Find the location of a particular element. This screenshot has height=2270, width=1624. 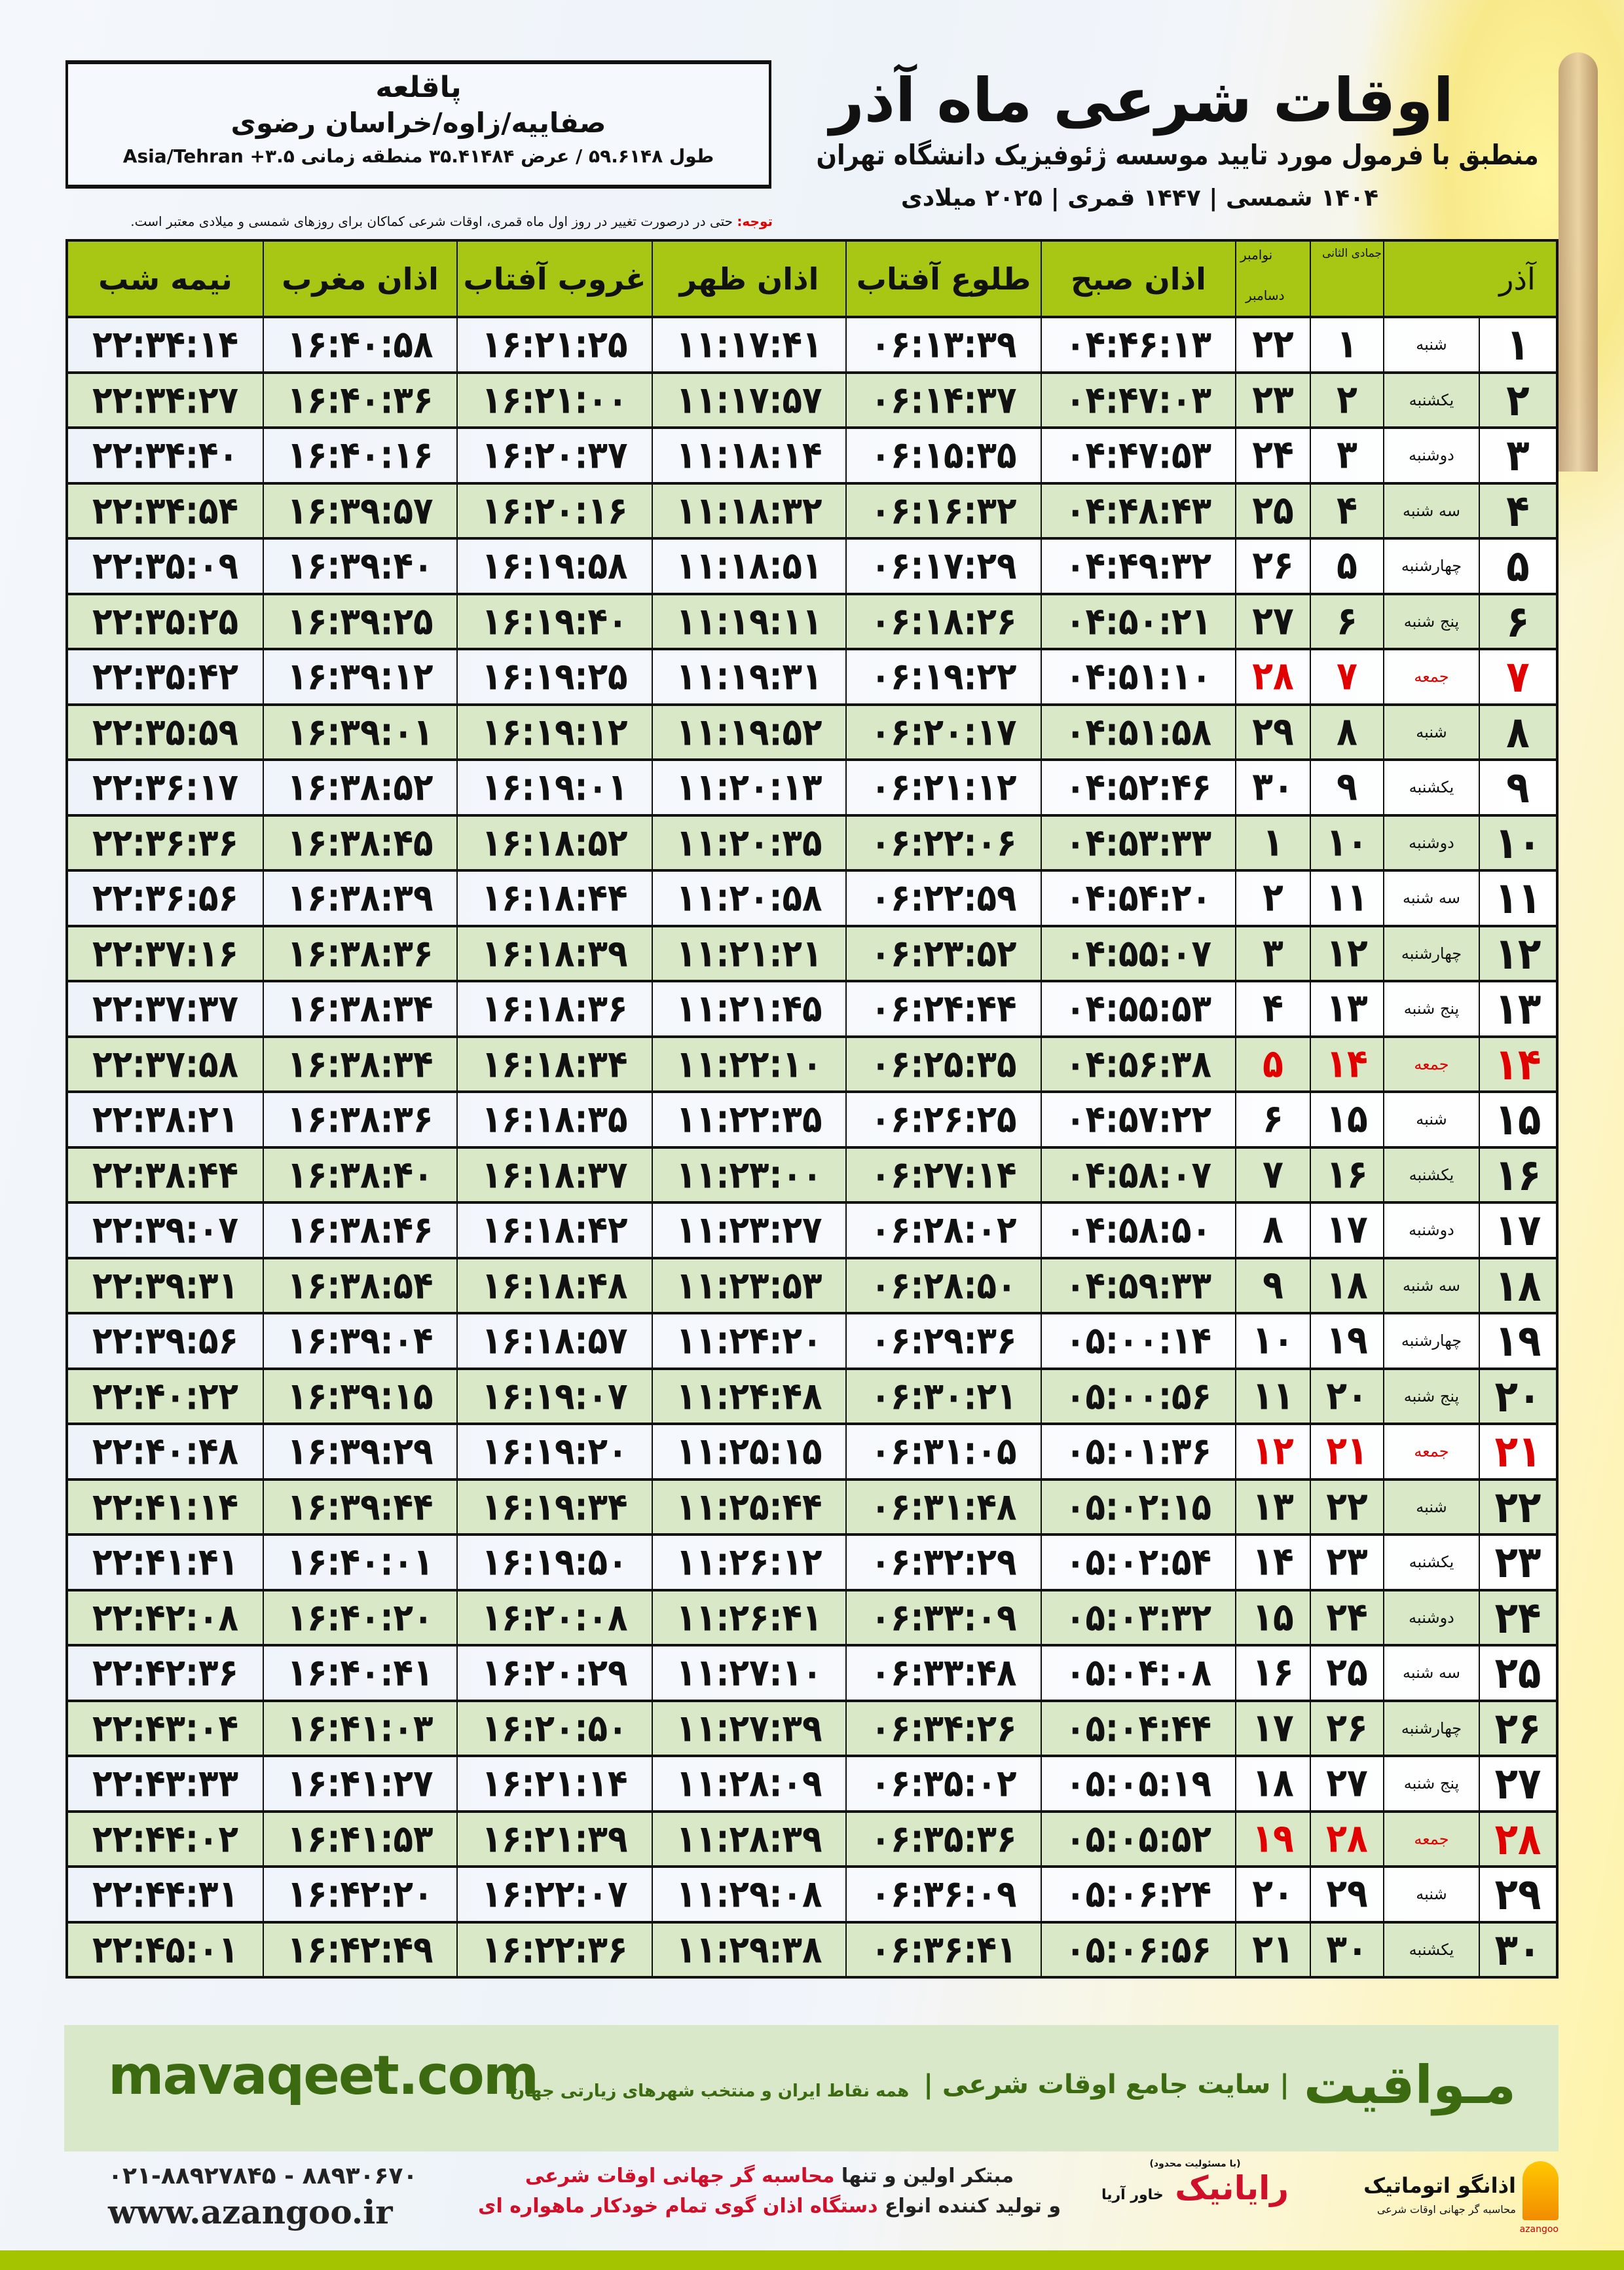

dhuhr-cell: ۱۱:۲۵:۱۵ is located at coordinates (748, 1451).